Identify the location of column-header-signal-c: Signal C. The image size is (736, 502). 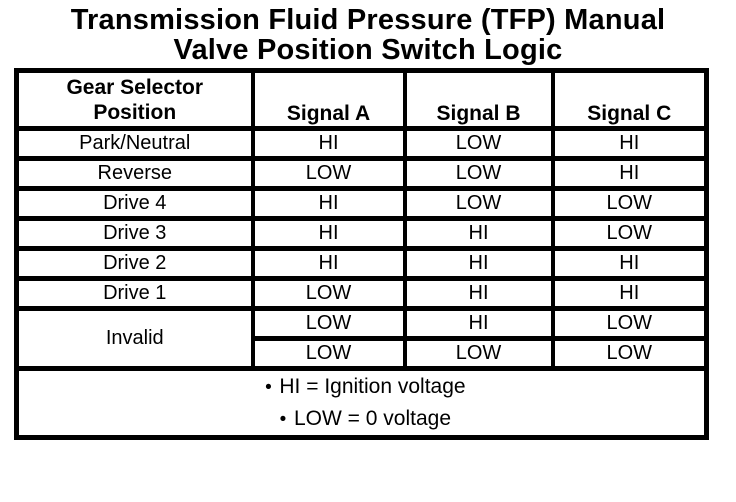
(629, 99).